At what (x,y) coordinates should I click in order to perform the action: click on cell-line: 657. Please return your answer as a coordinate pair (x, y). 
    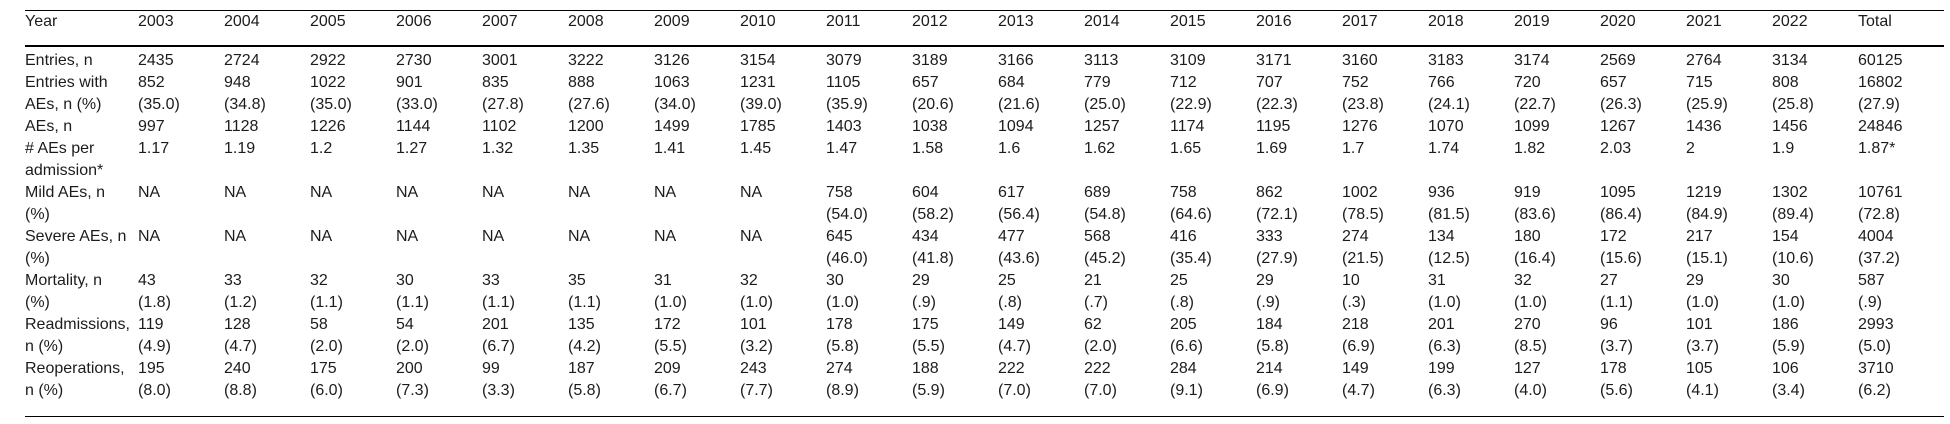
    Looking at the image, I should click on (1613, 82).